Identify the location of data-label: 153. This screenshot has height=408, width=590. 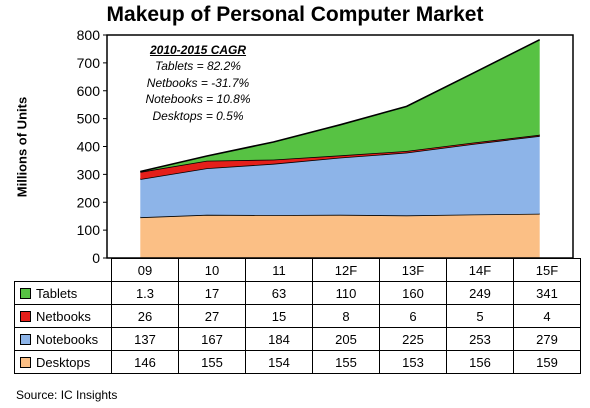
(413, 362).